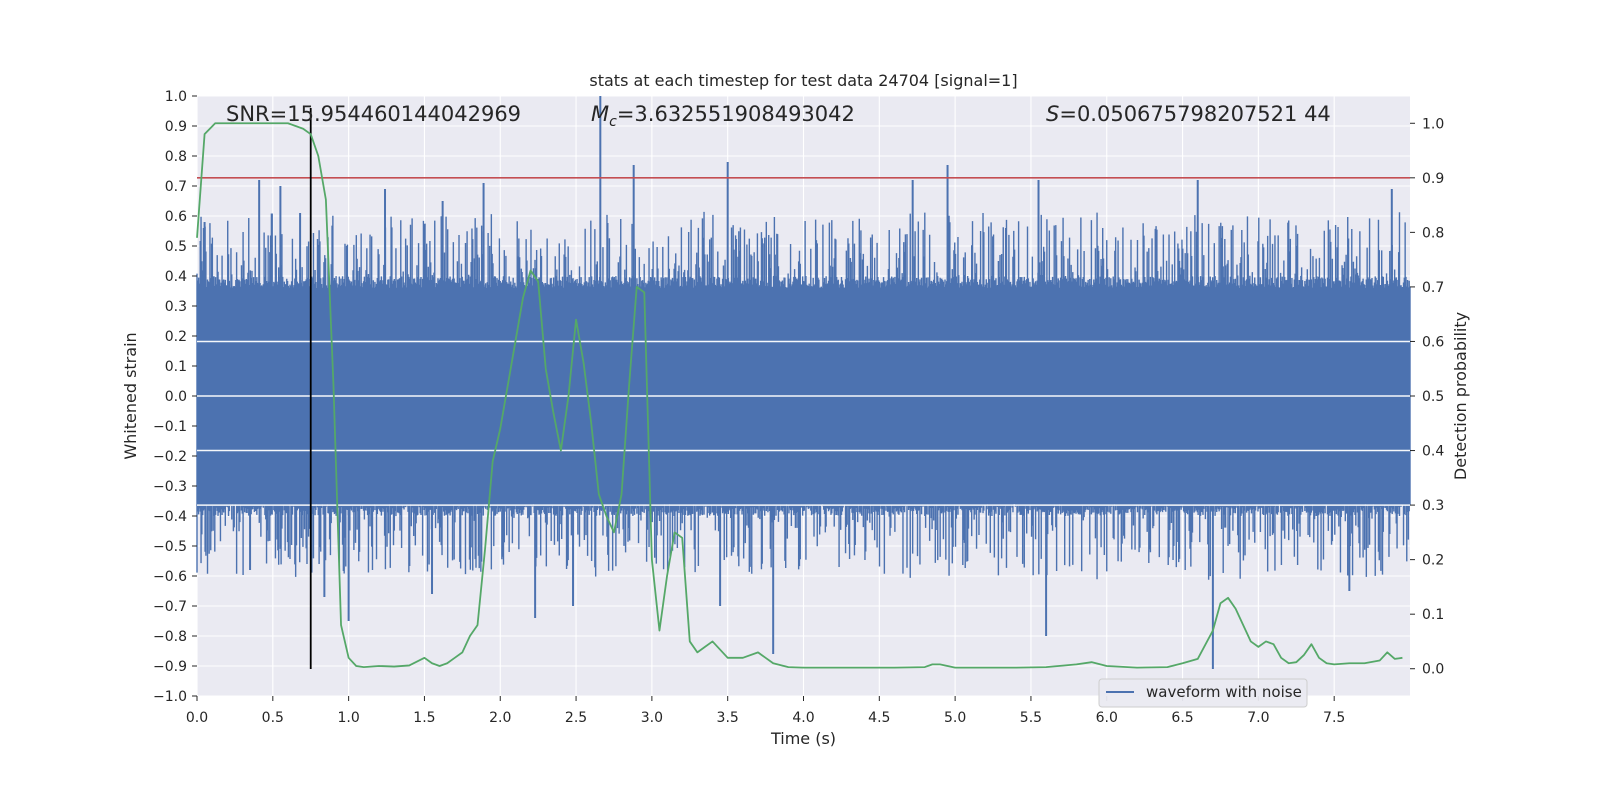 The height and width of the screenshot is (800, 1600). I want to click on y-left-tick-label: −0.8, so click(170, 637).